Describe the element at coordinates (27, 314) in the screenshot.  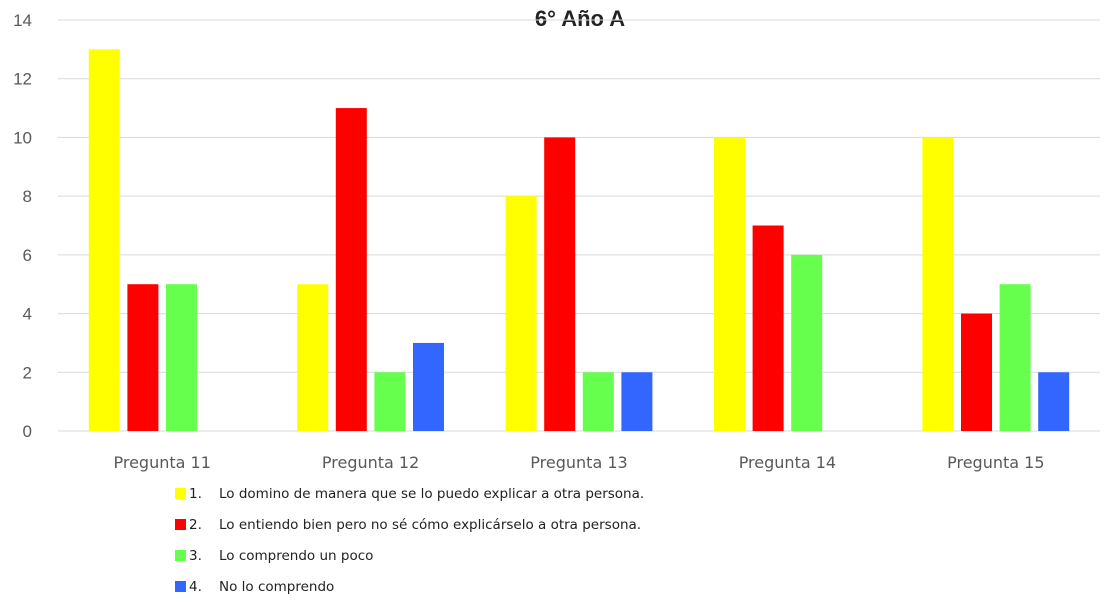
I see `y-tick-label: 4` at that location.